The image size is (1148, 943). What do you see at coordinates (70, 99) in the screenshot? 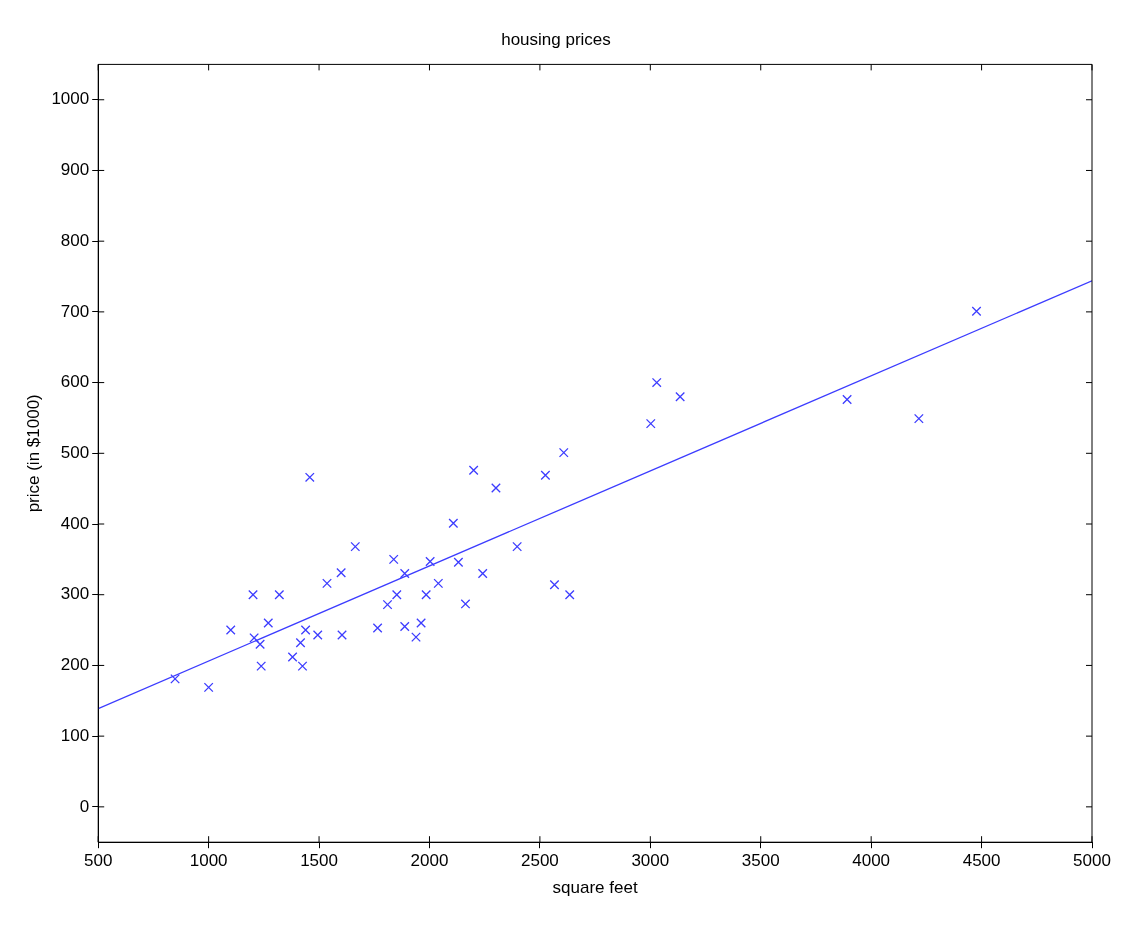
I see `y-tick-label: 1000` at bounding box center [70, 99].